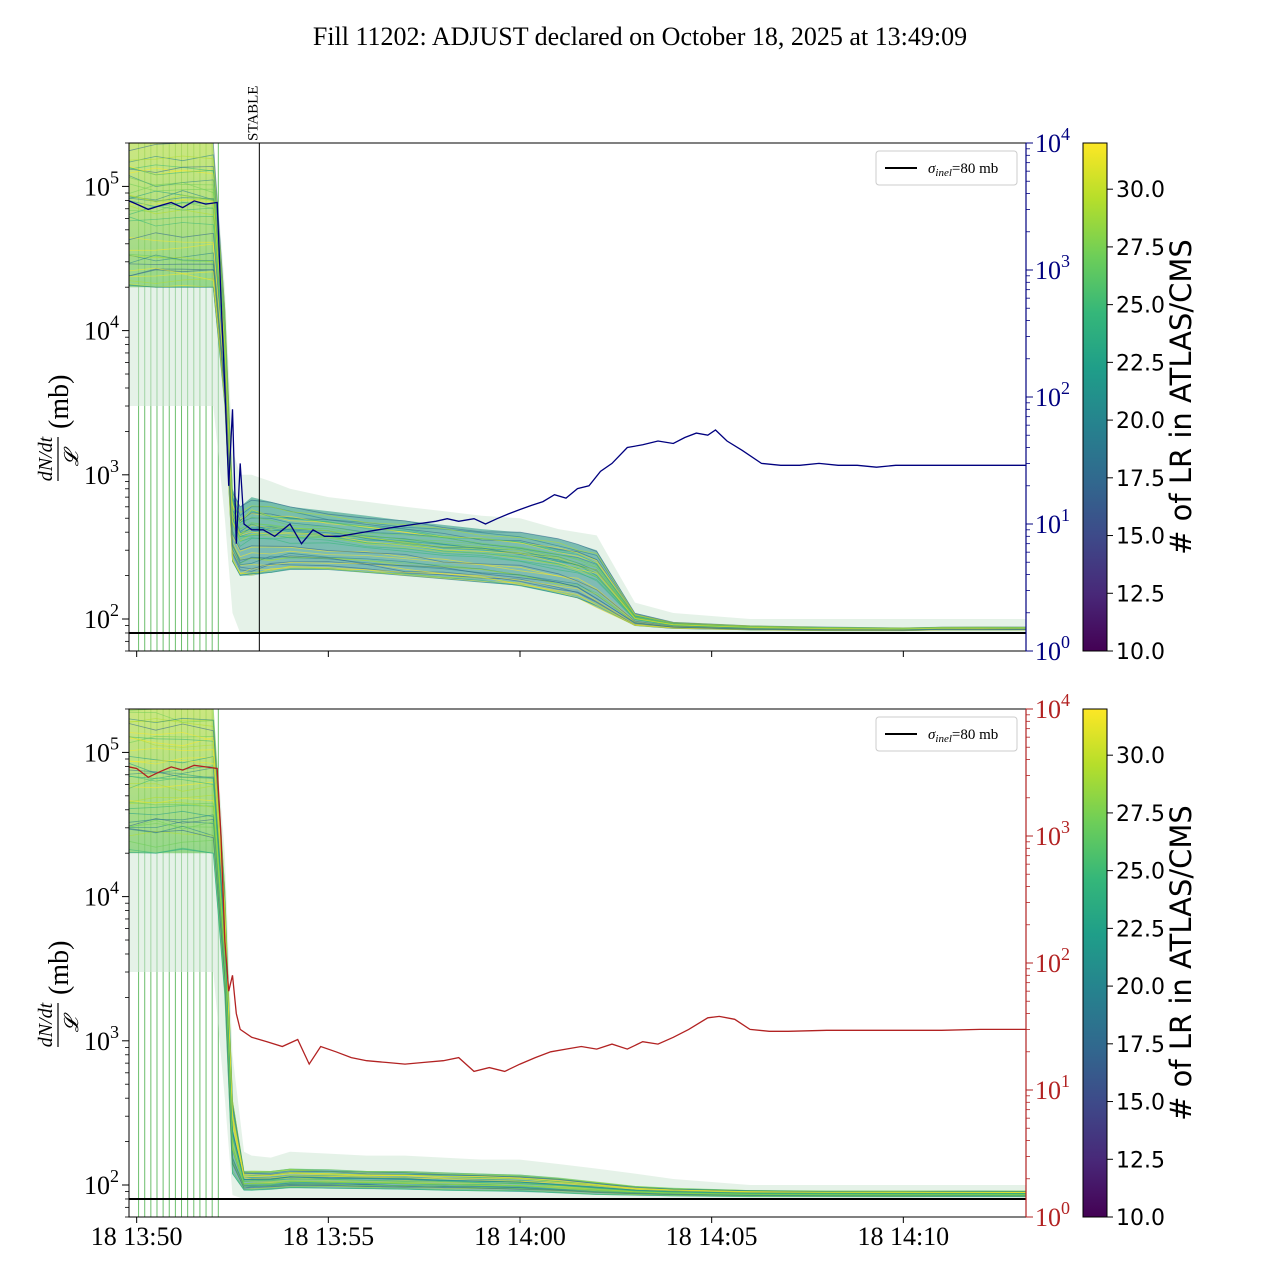 This screenshot has width=1280, height=1280. I want to click on top-colorbar-tick-label: 20.0, so click(1140, 421).